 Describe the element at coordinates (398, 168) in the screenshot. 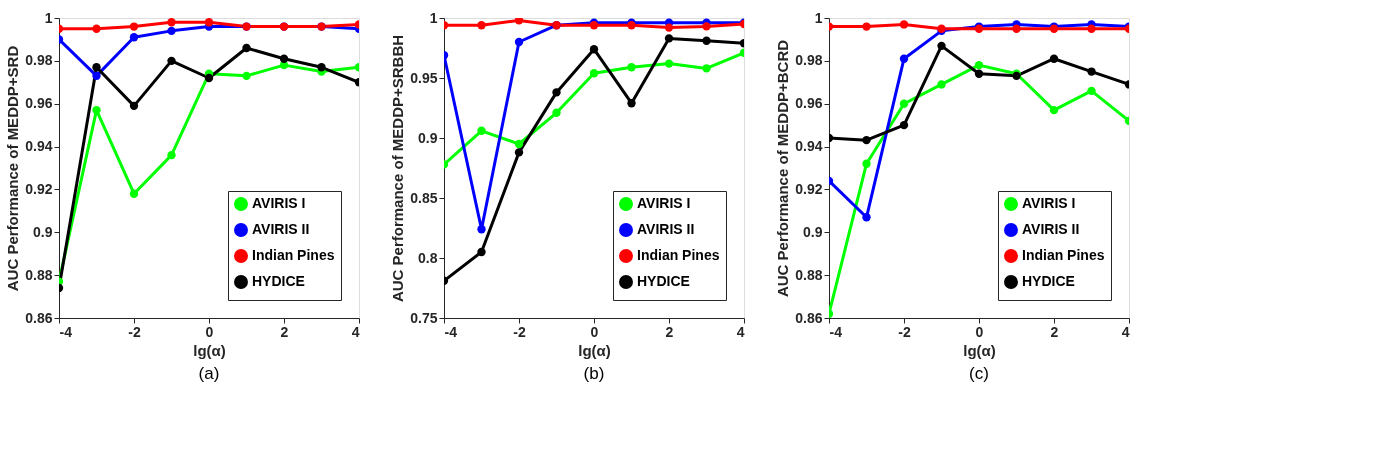

I see `y-axis-title: AUC Performance of MEDDP+SRBBH` at that location.